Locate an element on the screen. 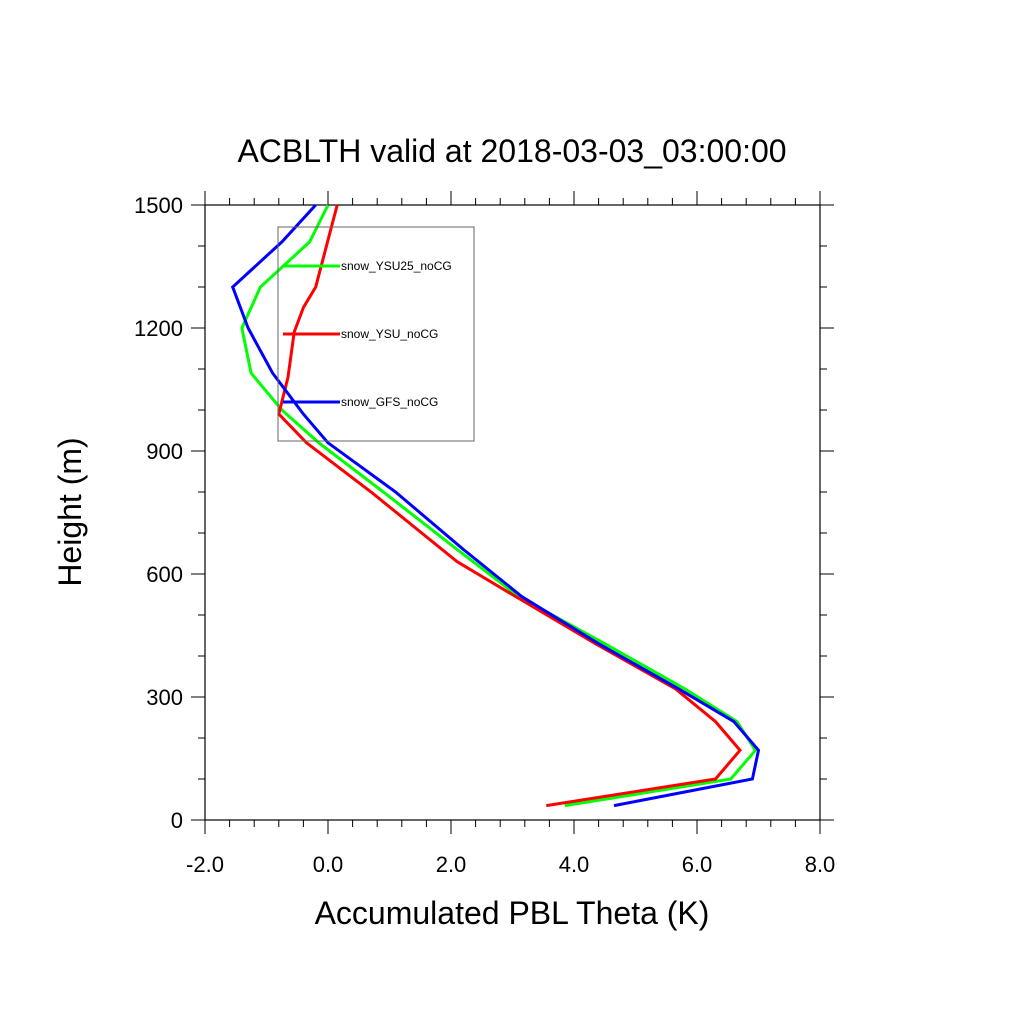  legend-box is located at coordinates (376, 334).